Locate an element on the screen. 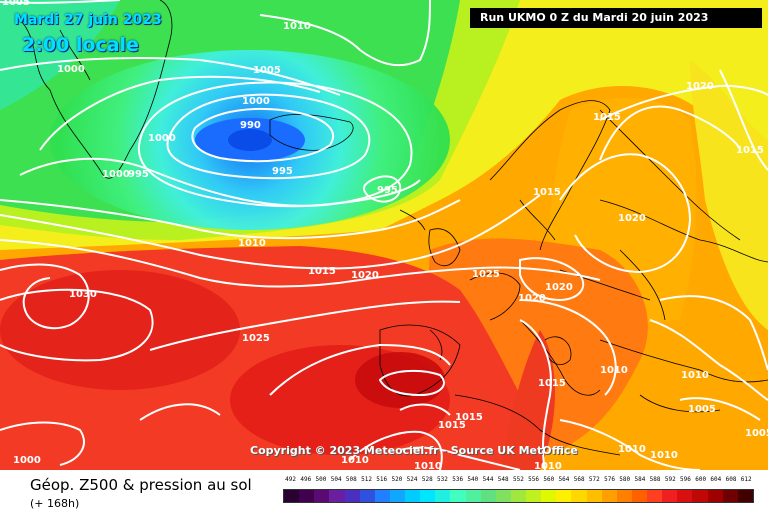 The image size is (768, 512). scale-label: 560 is located at coordinates (549, 479).